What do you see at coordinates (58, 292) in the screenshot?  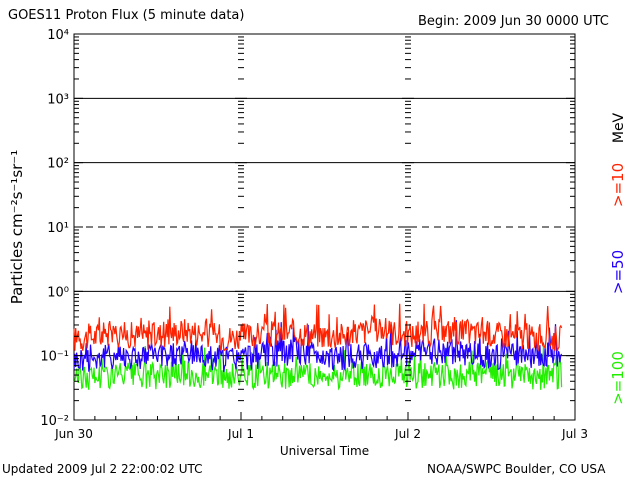 I see `y-tick-label: 10⁰` at bounding box center [58, 292].